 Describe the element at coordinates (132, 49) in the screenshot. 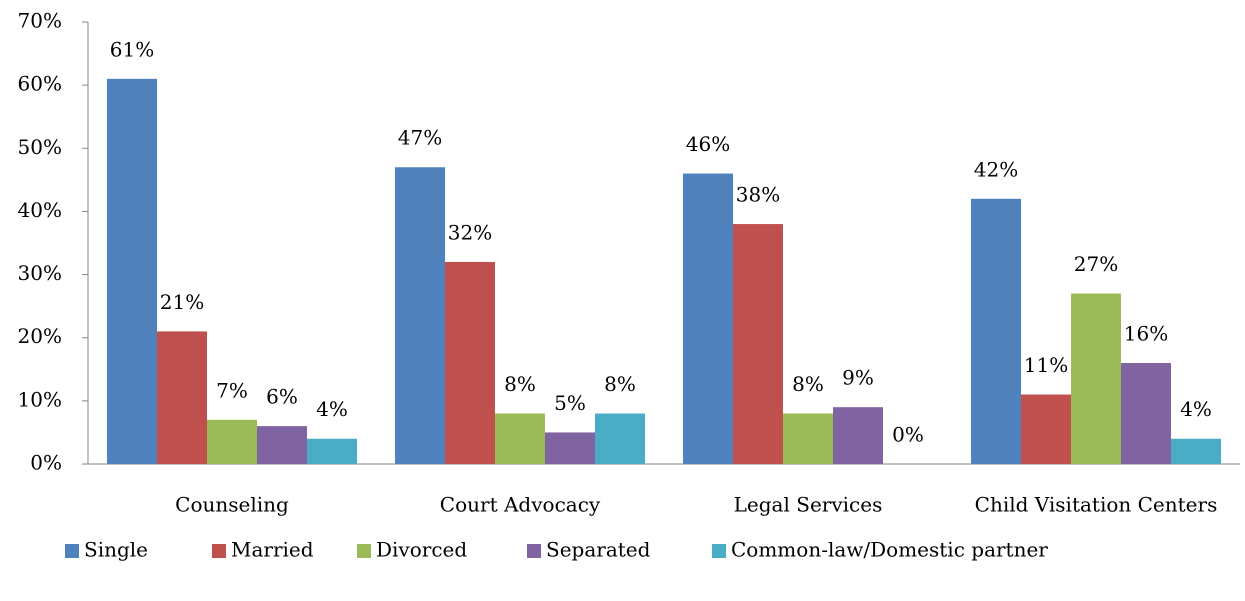

I see `data-label: 61%` at that location.